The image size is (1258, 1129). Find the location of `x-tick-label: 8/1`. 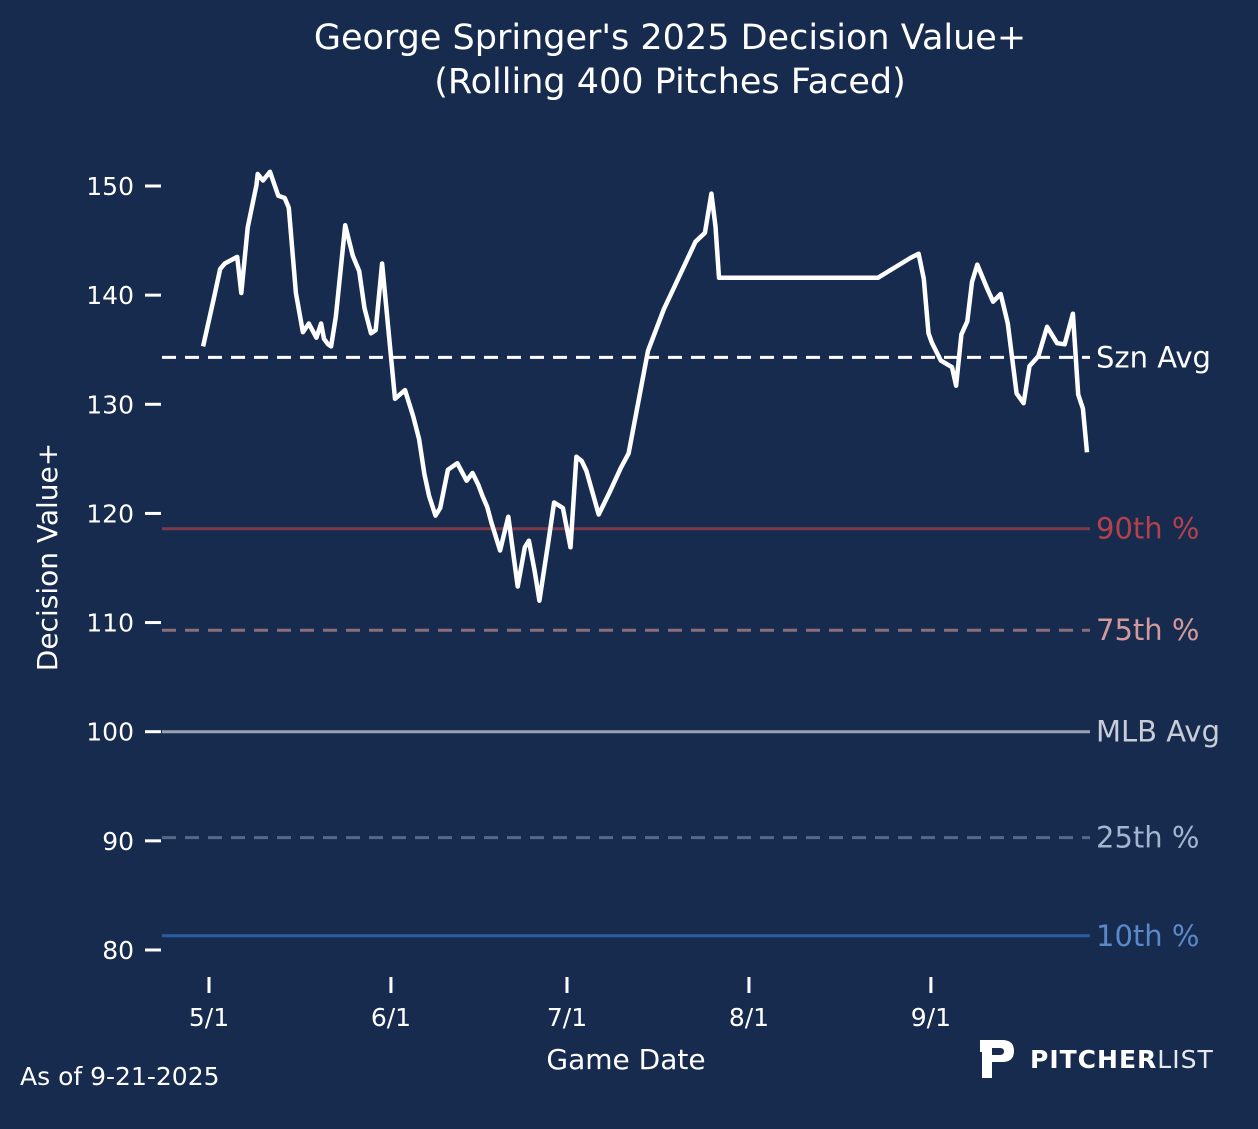

x-tick-label: 8/1 is located at coordinates (749, 1017).